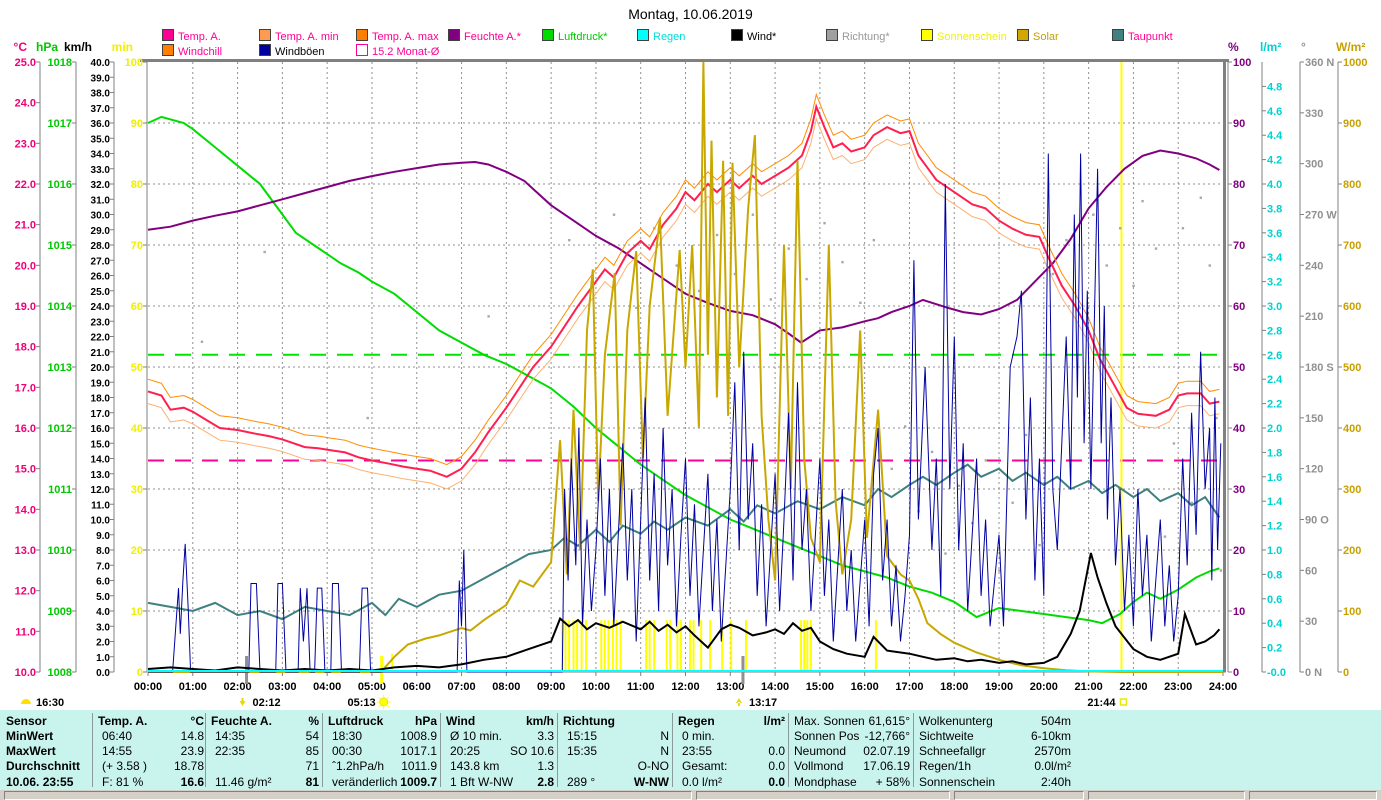  Describe the element at coordinates (25, 144) in the screenshot. I see `axis-c-tick-label: 23.0` at that location.